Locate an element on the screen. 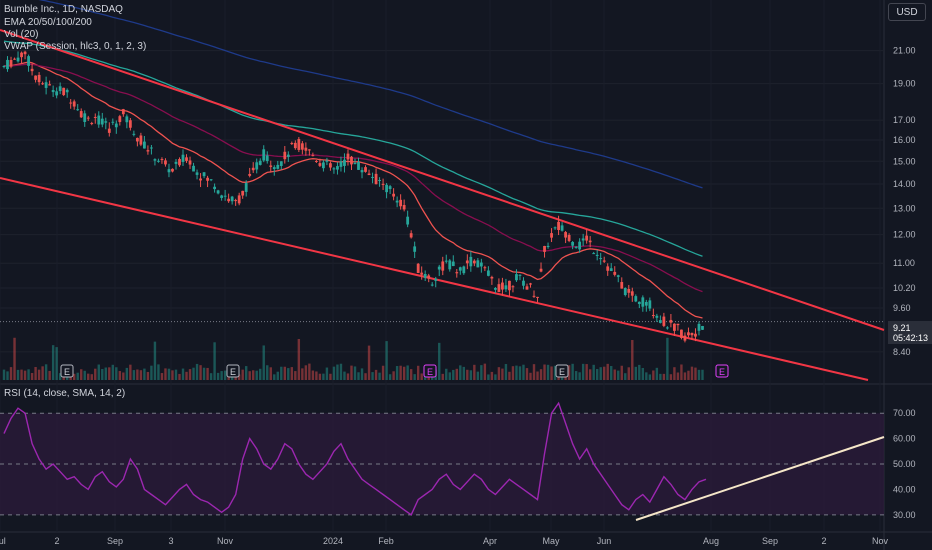 Image resolution: width=932 pixels, height=550 pixels. price-tick-label: 19.00 is located at coordinates (904, 84).